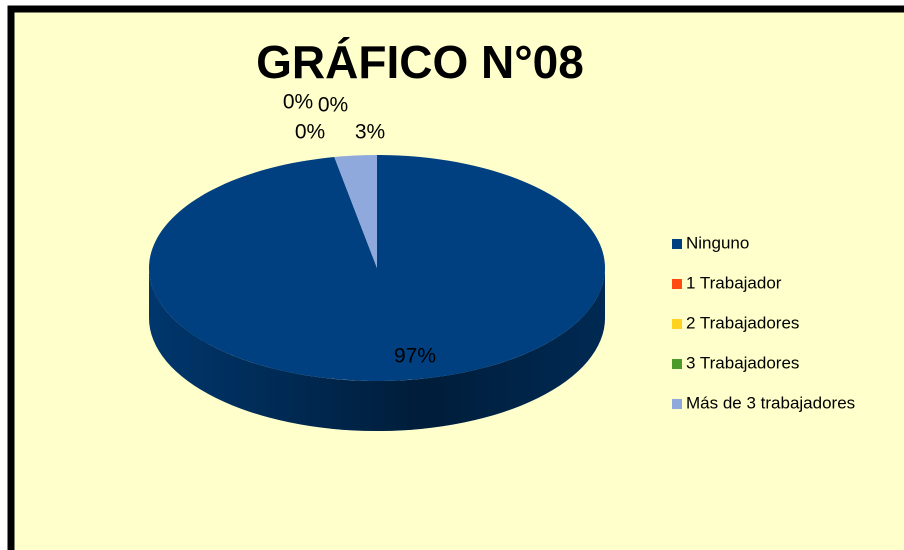 This screenshot has height=550, width=904. What do you see at coordinates (370, 132) in the screenshot?
I see `data-label: 3%` at bounding box center [370, 132].